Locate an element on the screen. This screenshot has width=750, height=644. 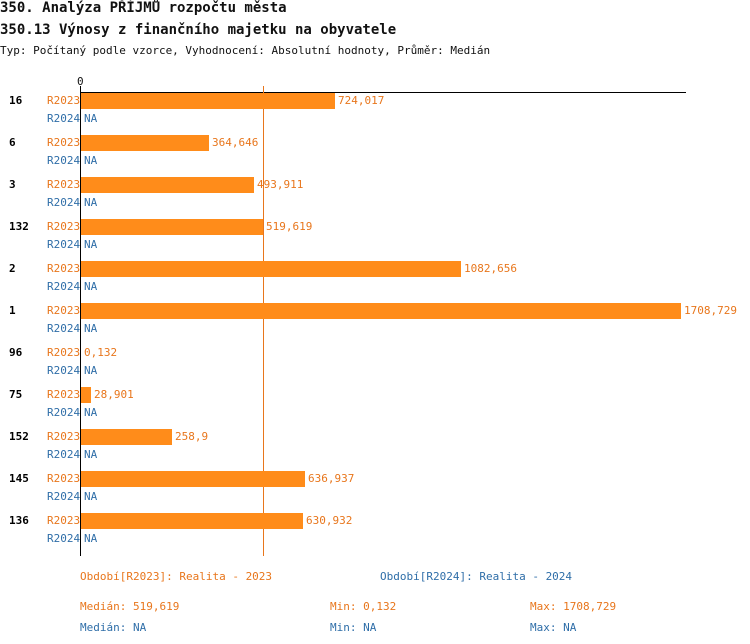
stat-max-r2023: Max: 1708,729 is located at coordinates (573, 606).